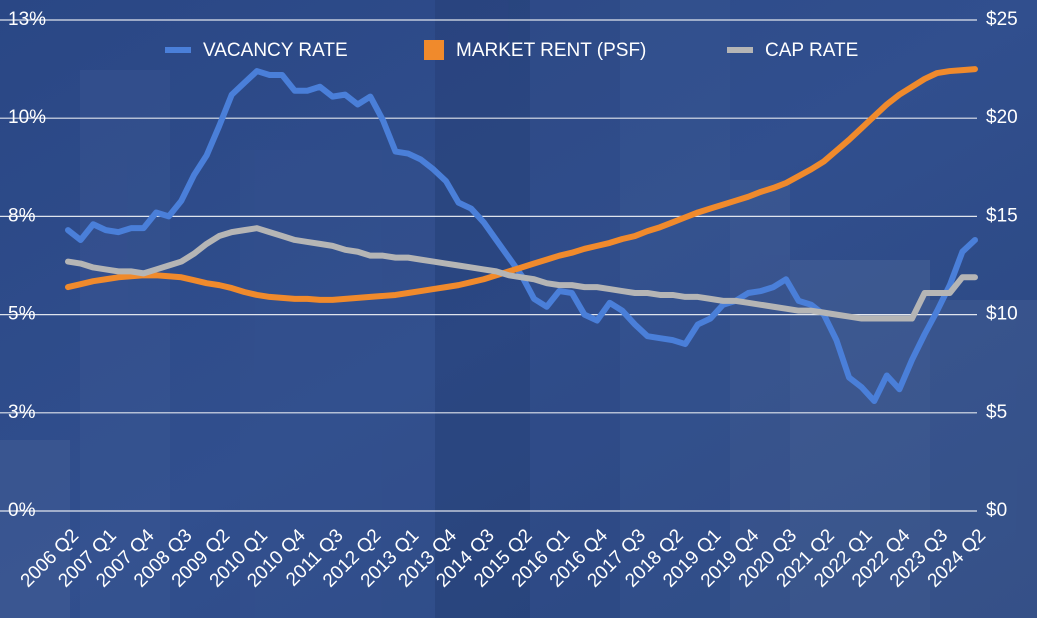  I want to click on y-tick-label: 13%, so click(27, 19).